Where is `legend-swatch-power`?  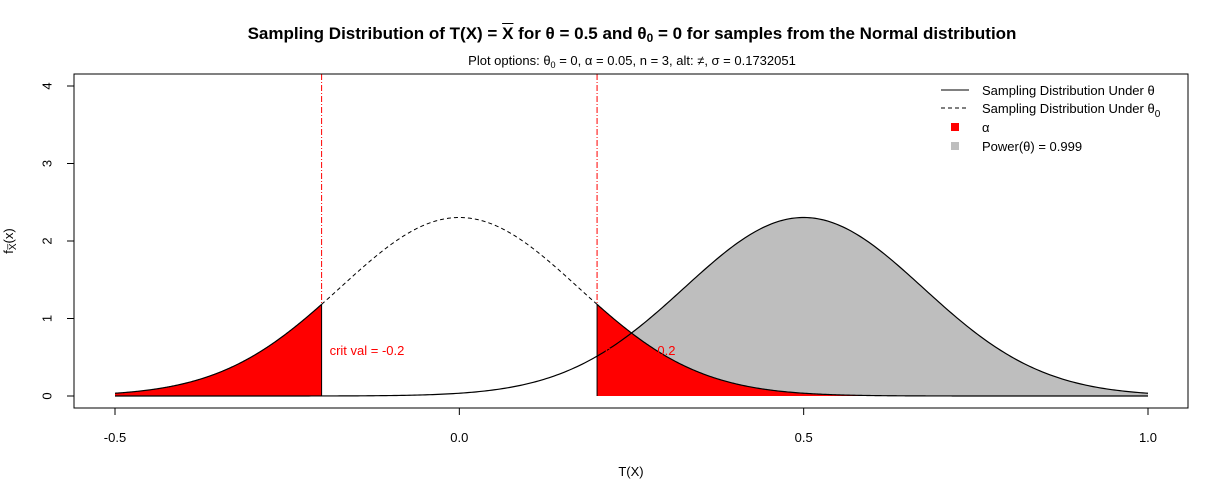
legend-swatch-power is located at coordinates (955, 146).